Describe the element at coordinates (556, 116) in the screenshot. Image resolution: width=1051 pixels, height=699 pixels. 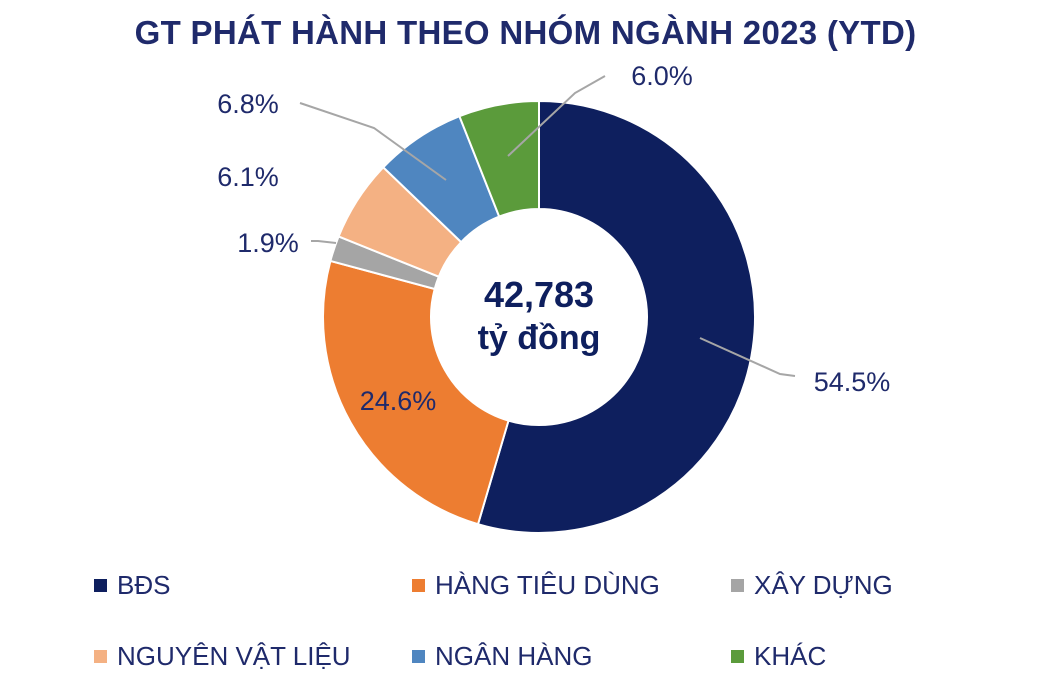
I see `leader-line-khac` at that location.